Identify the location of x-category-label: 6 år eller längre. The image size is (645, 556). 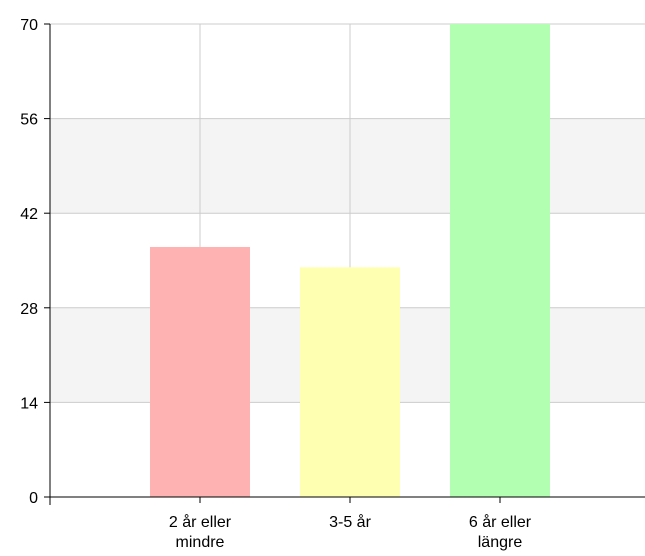
(500, 532).